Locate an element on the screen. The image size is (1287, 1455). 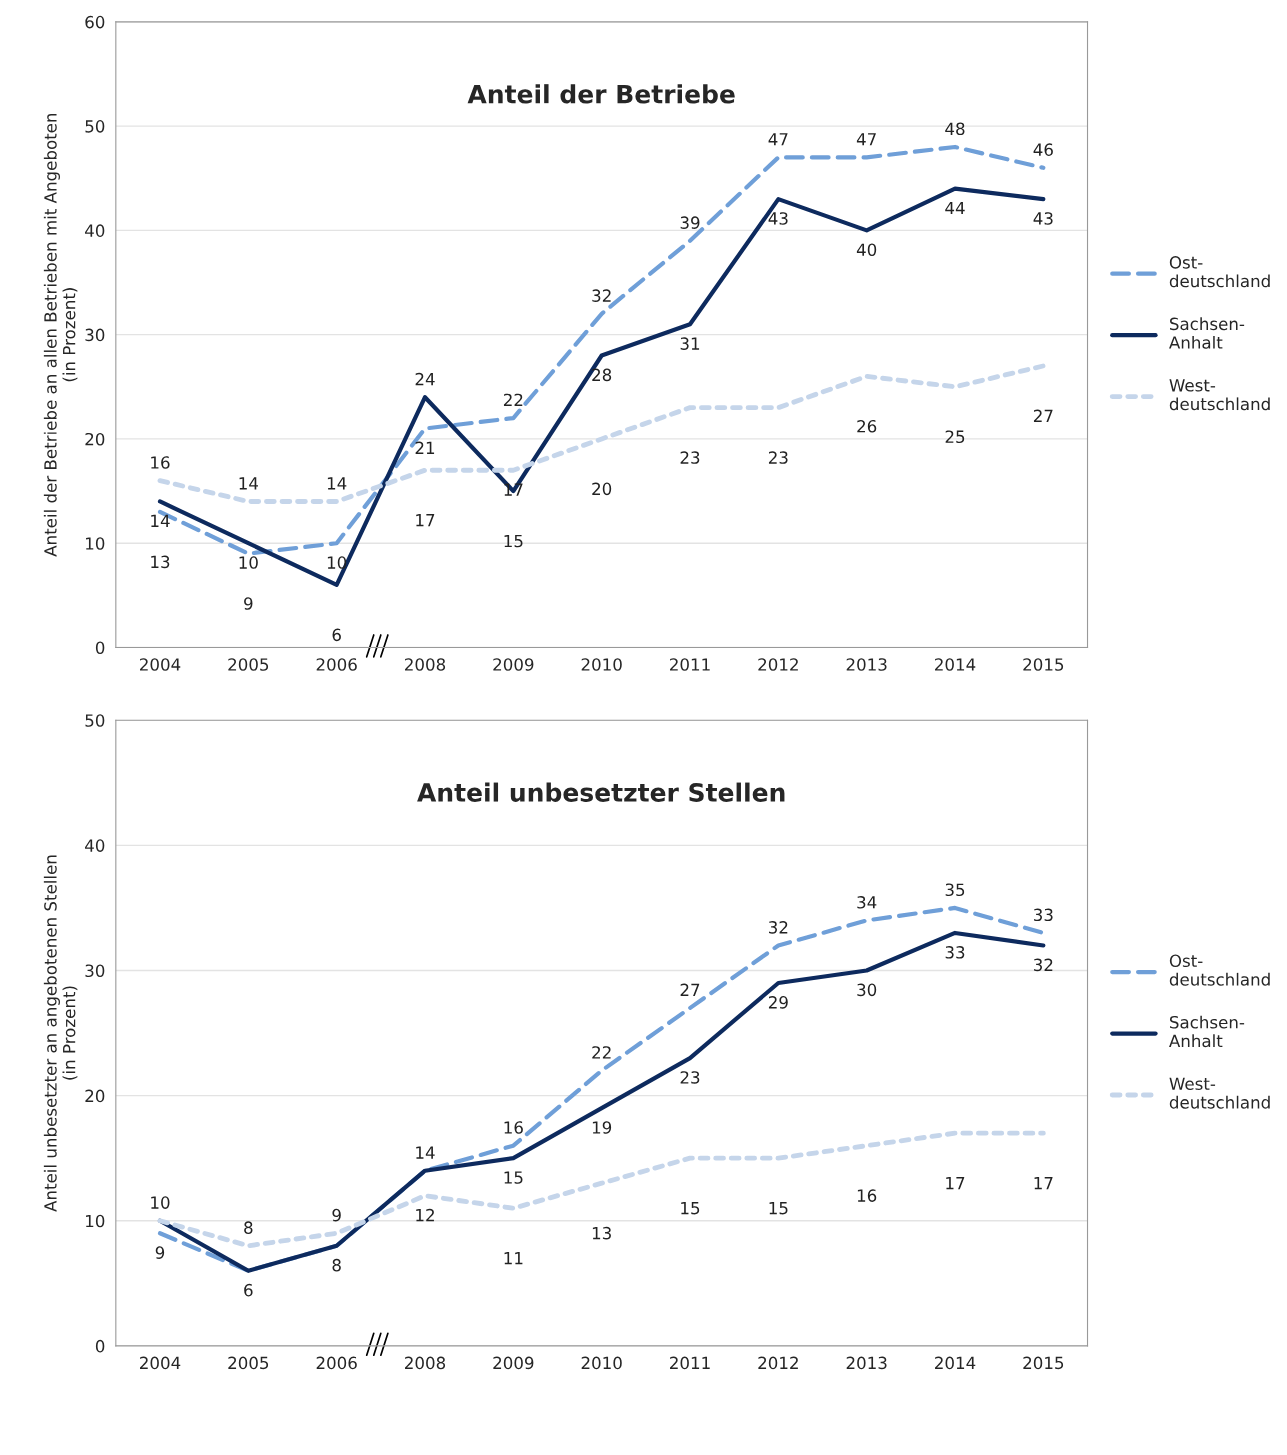
data-label: 19 is located at coordinates (602, 1127).